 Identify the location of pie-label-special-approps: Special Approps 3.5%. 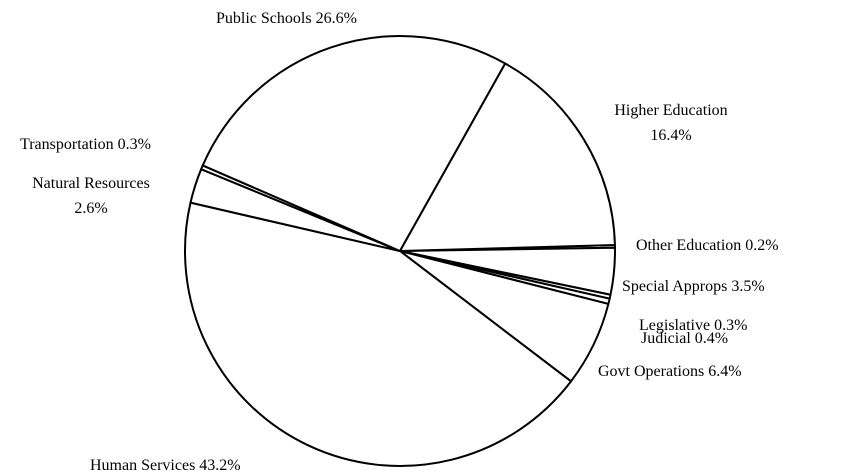
(693, 286).